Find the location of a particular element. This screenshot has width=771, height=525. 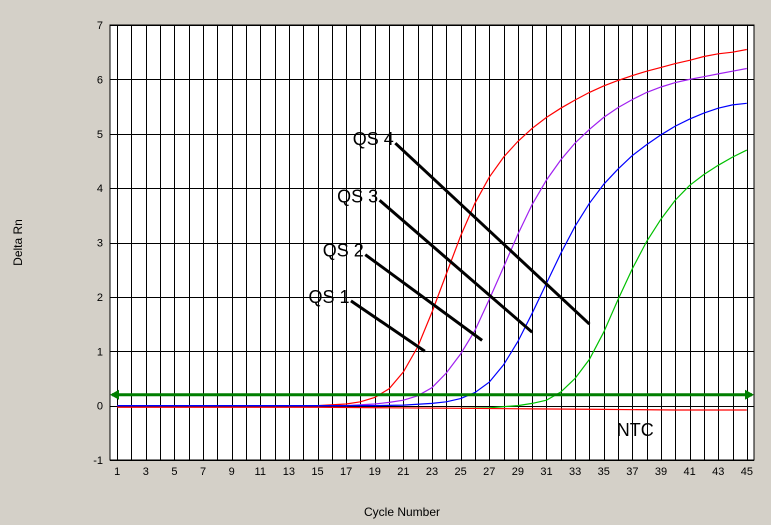

annotation-label-qs-4: QS 4 is located at coordinates (373, 139).